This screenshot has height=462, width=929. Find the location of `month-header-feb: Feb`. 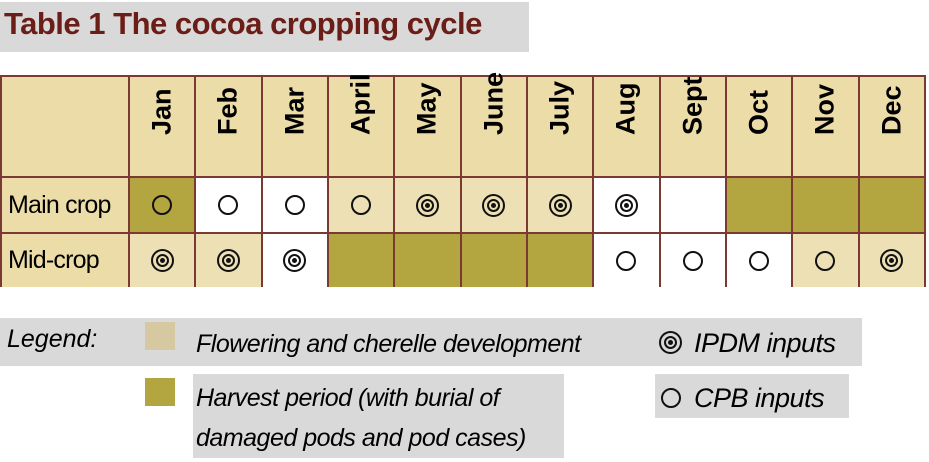

month-header-feb: Feb is located at coordinates (228, 126).